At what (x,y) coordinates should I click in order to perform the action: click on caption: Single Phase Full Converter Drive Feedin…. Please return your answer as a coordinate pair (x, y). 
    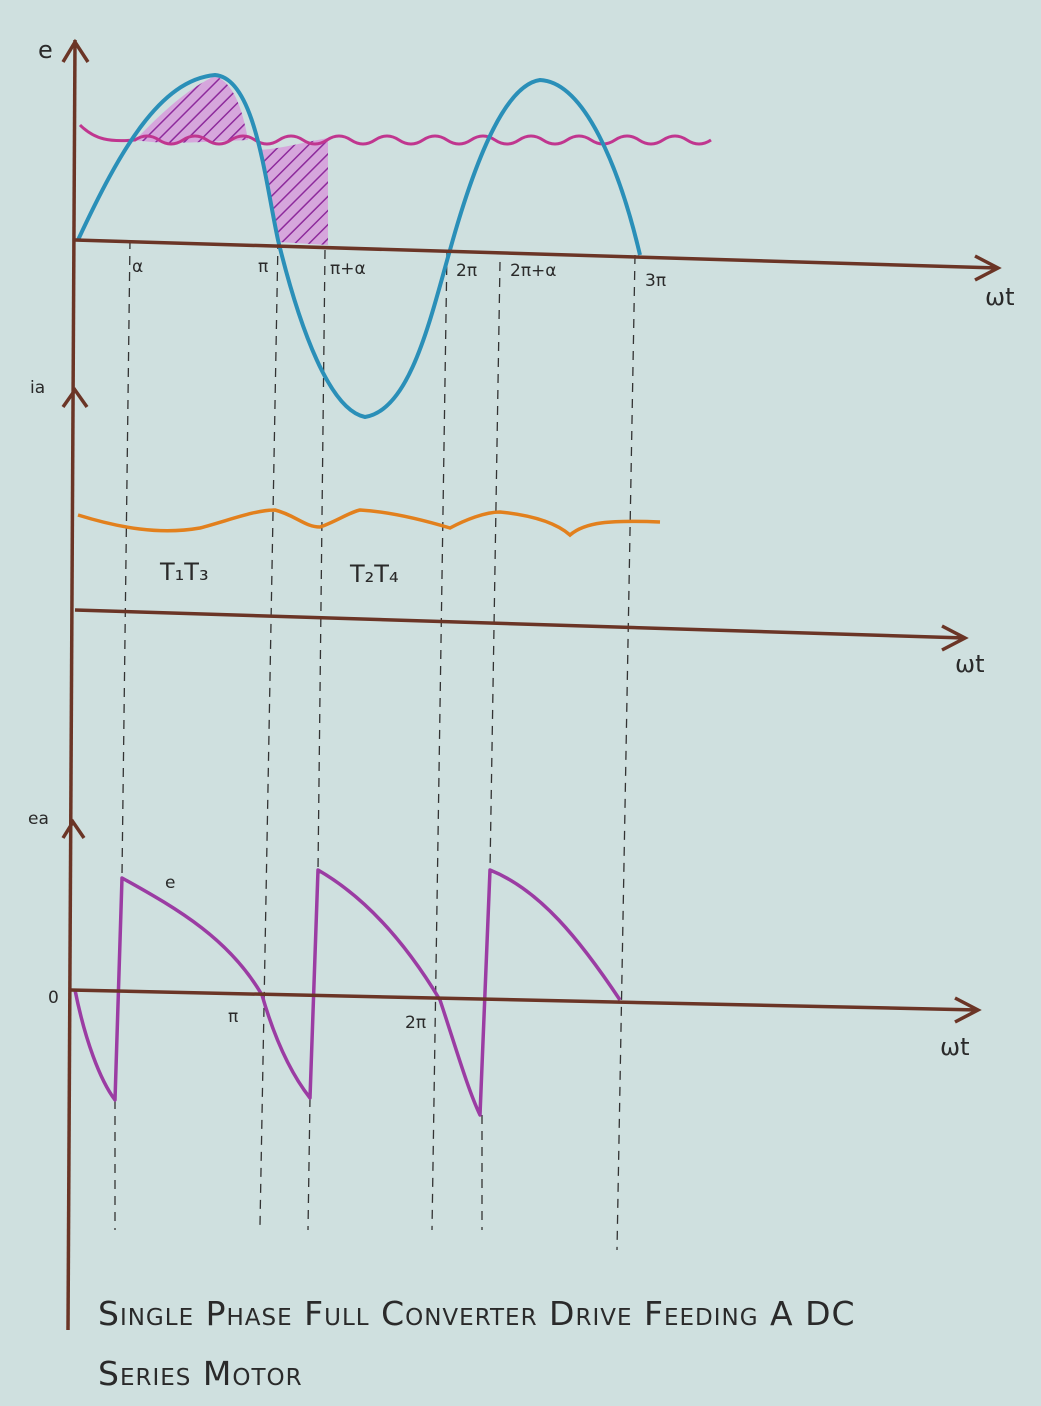
    Looking at the image, I should click on (477, 1313).